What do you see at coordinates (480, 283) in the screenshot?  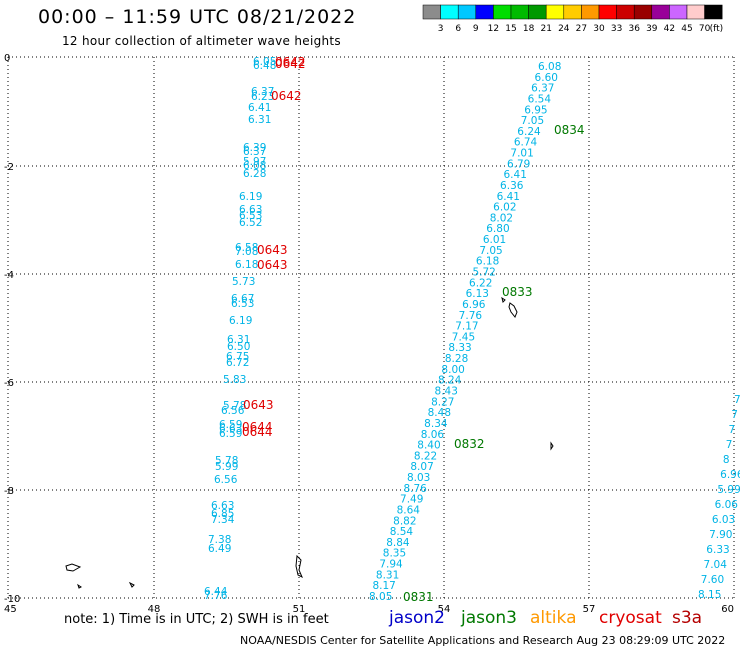 I see `wave-height-value: 6.22` at bounding box center [480, 283].